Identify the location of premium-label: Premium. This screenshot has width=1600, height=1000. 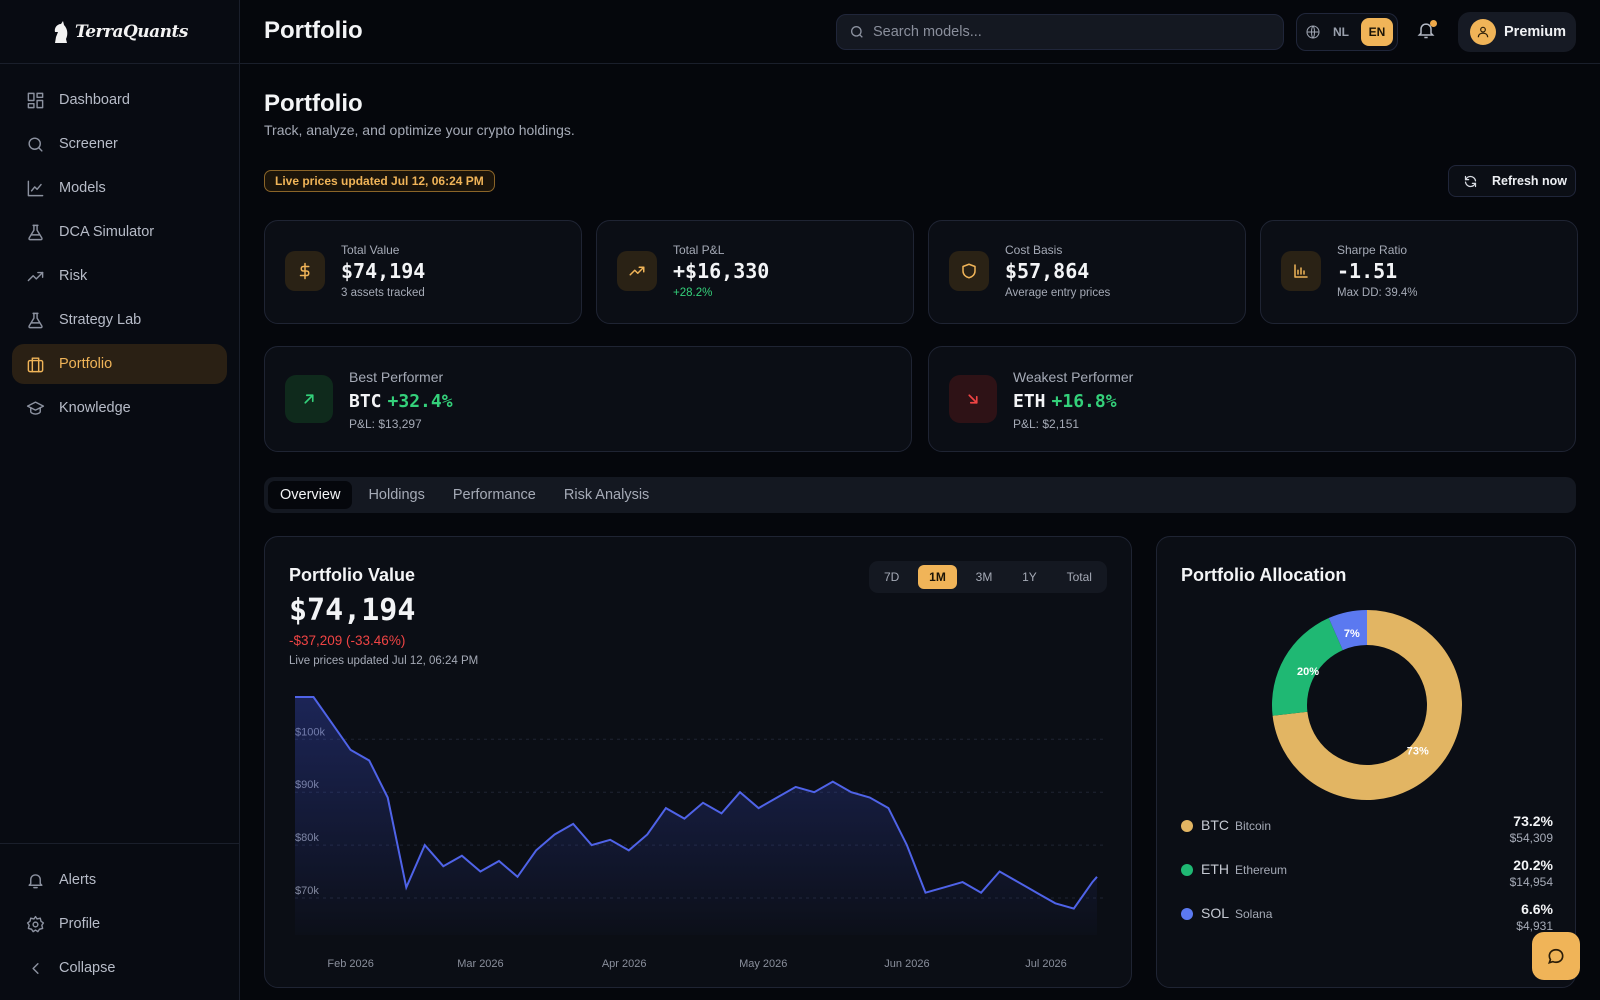
(1535, 32).